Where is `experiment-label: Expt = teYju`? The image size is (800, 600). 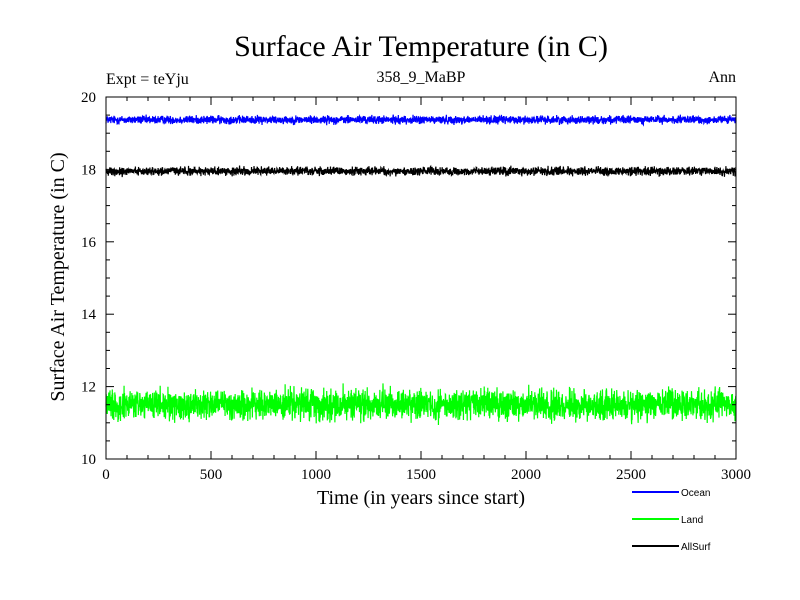 experiment-label: Expt = teYju is located at coordinates (147, 79).